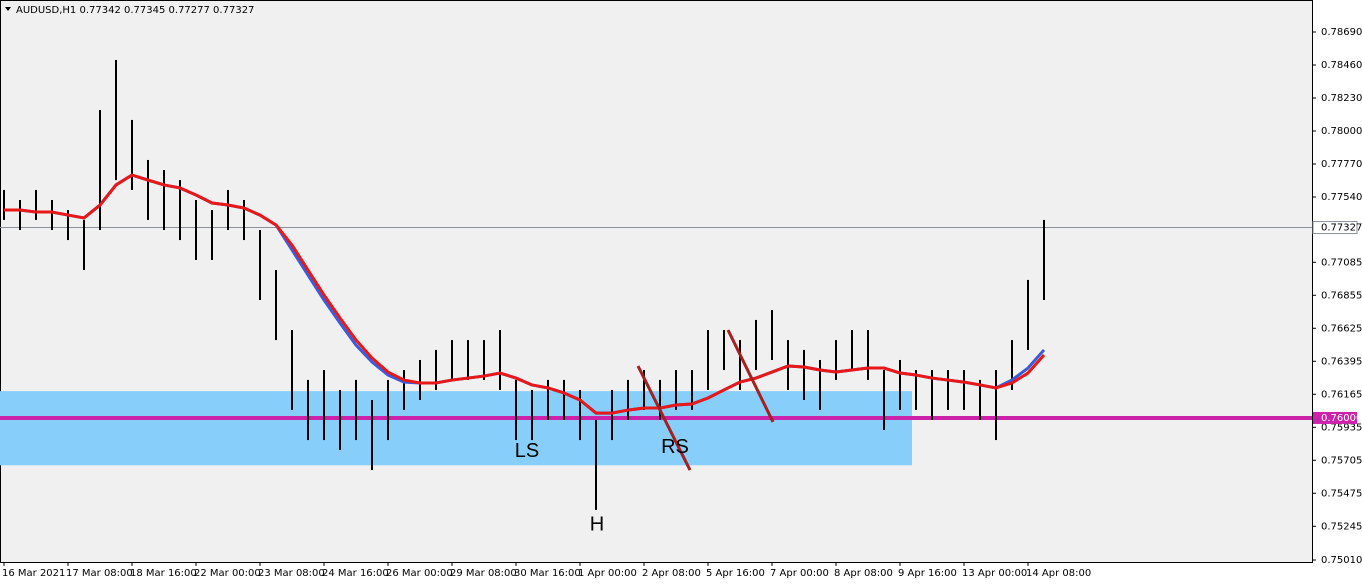 This screenshot has width=1362, height=584. What do you see at coordinates (1341, 131) in the screenshot?
I see `y-tick-label: 0.78000` at bounding box center [1341, 131].